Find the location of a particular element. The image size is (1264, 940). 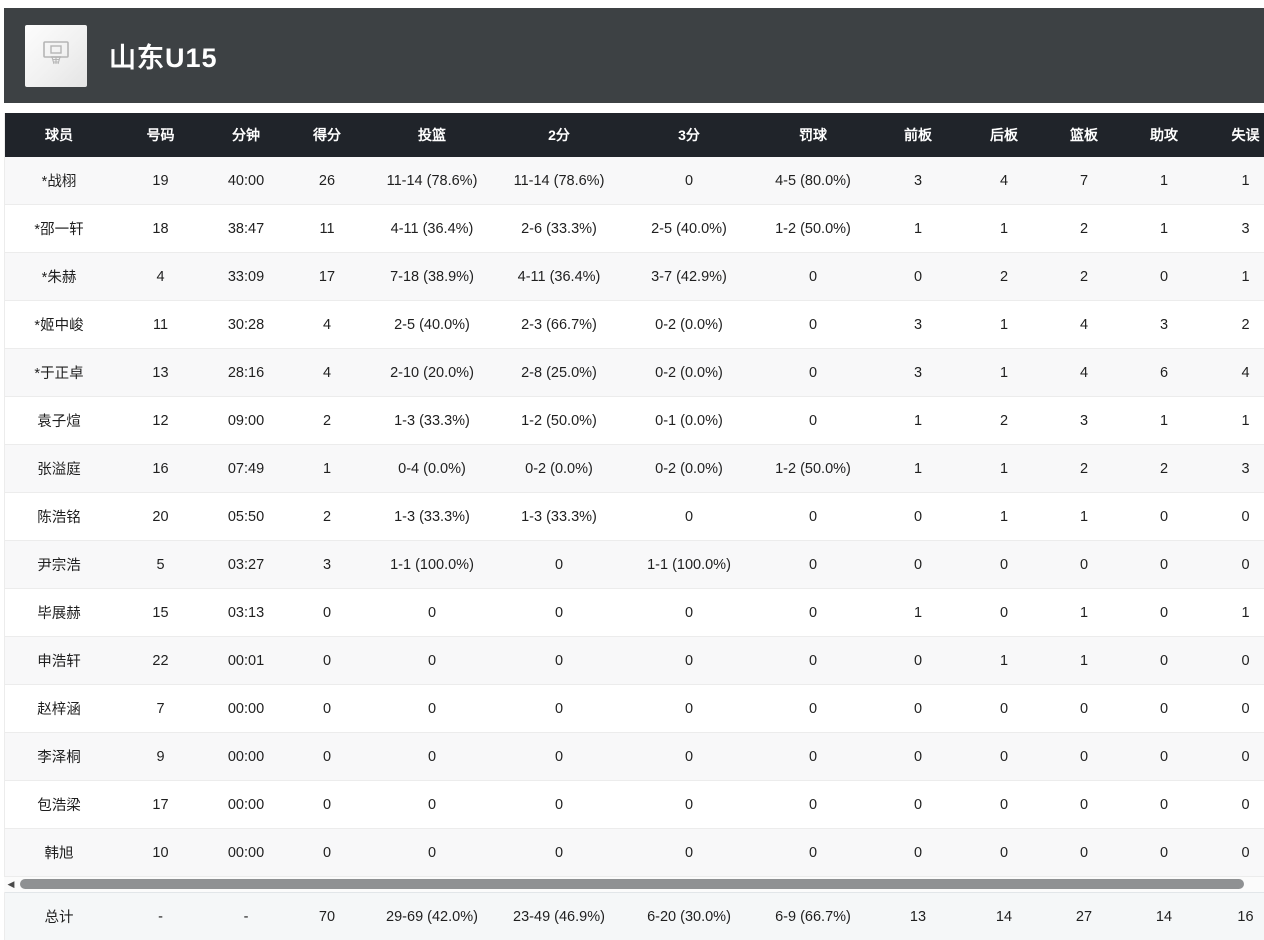

scrollbar-thumb is located at coordinates (632, 884).